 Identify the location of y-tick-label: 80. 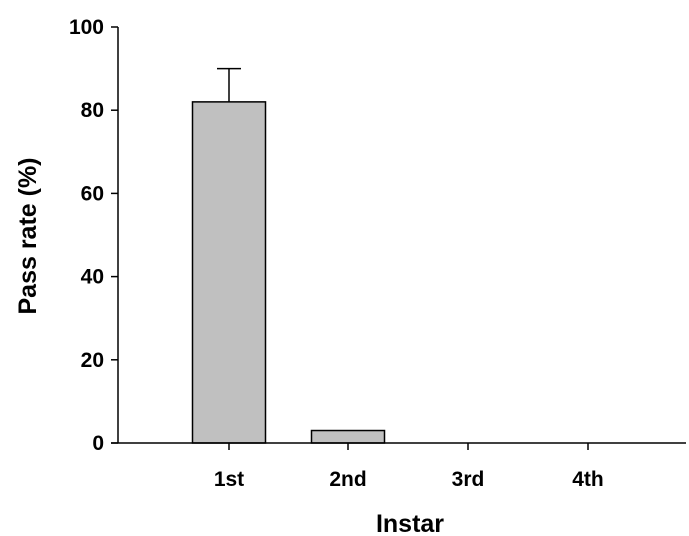
(92, 110).